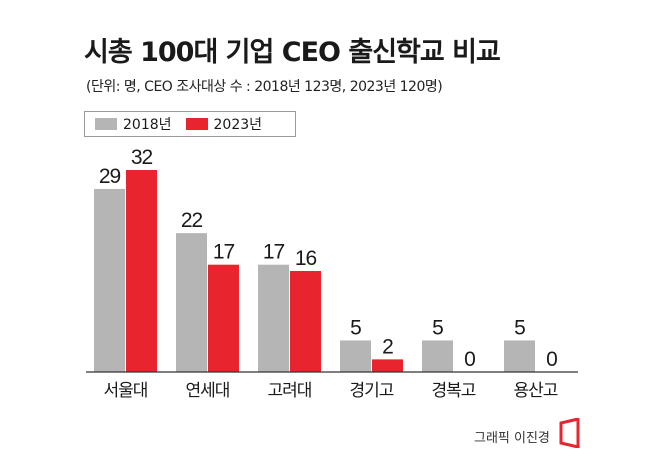  I want to click on legend-item-2023: 2023년, so click(224, 124).